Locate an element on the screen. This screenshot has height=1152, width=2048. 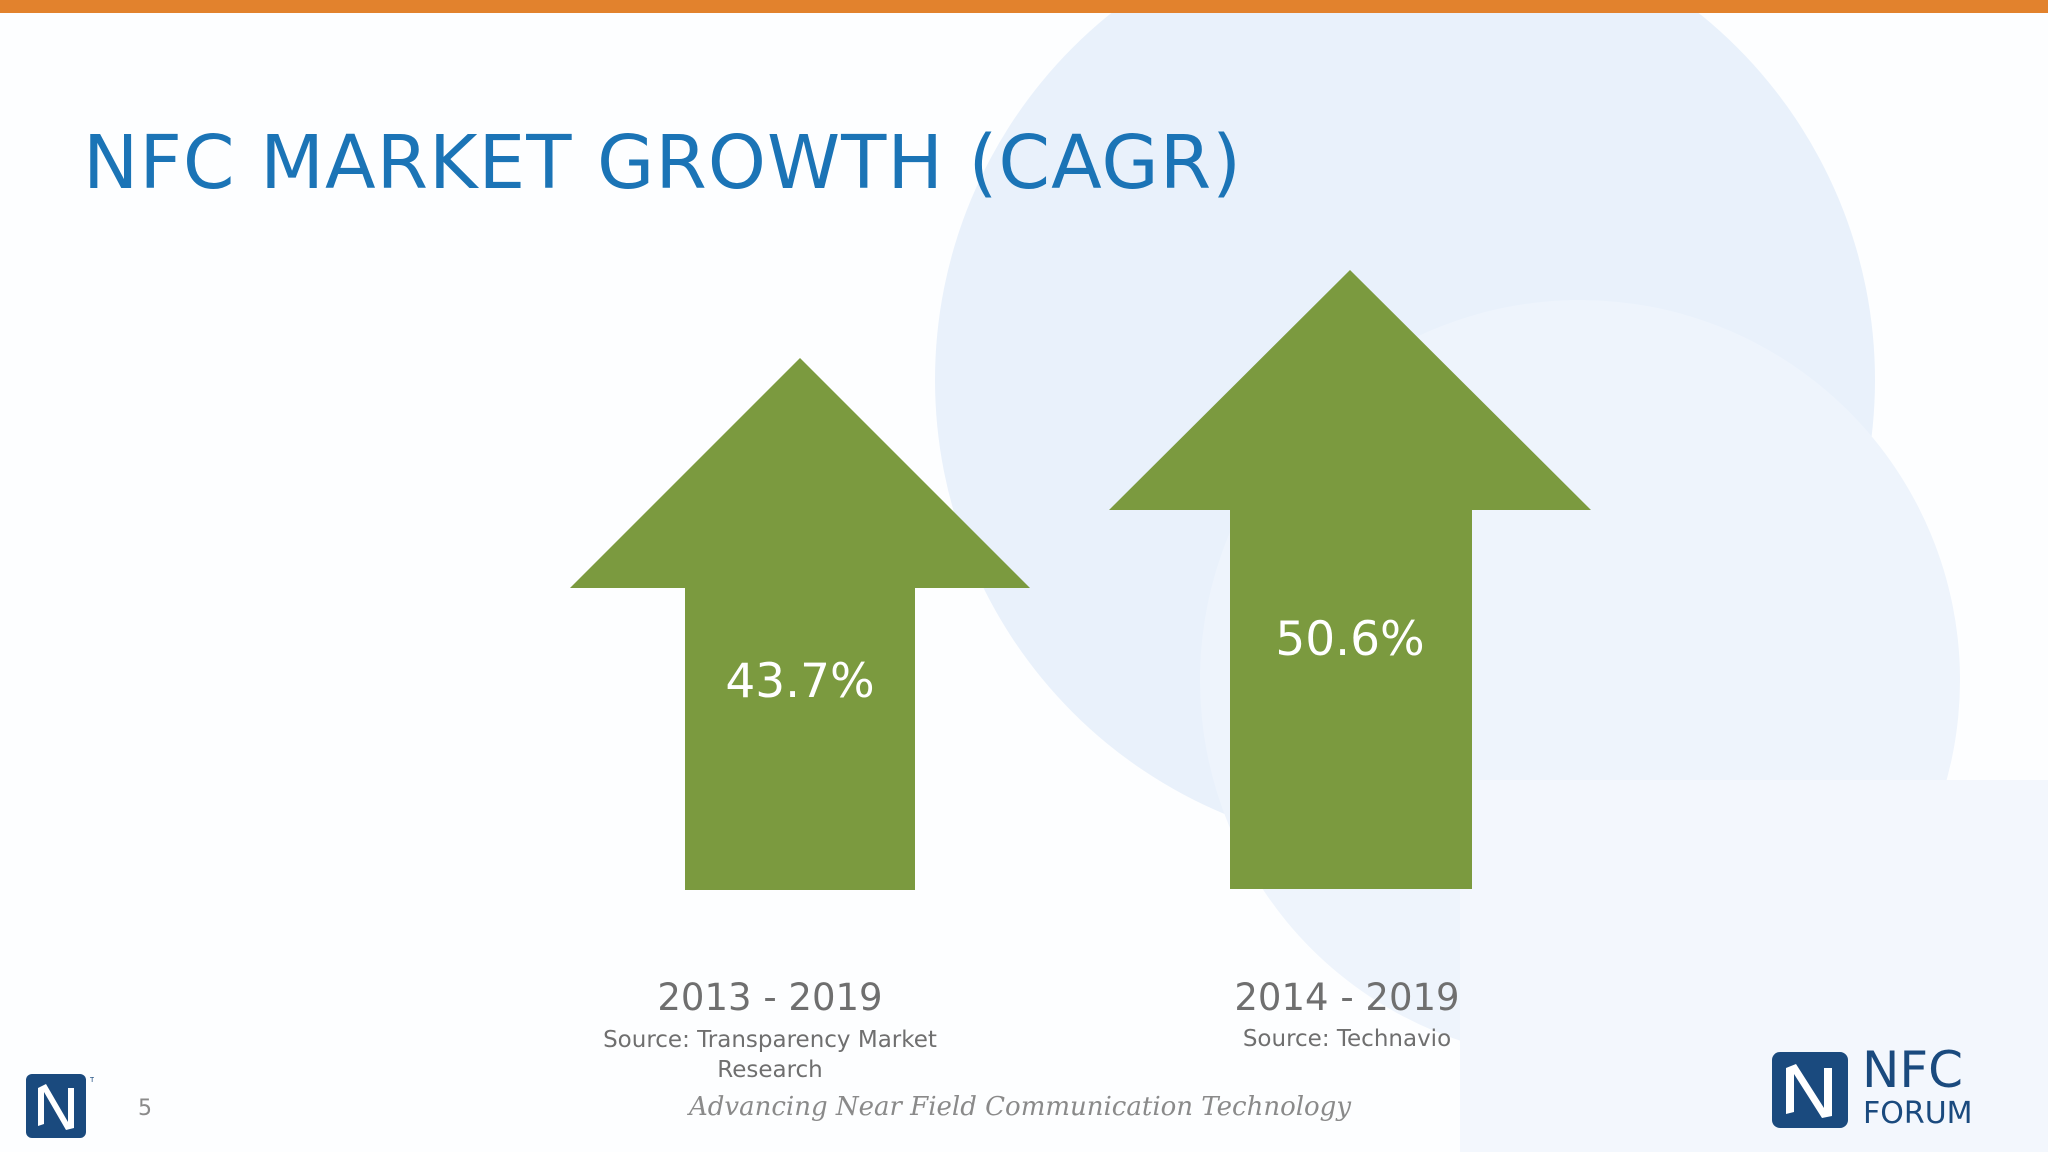
arrow-left-period: 2013 - 2019 is located at coordinates (770, 997).